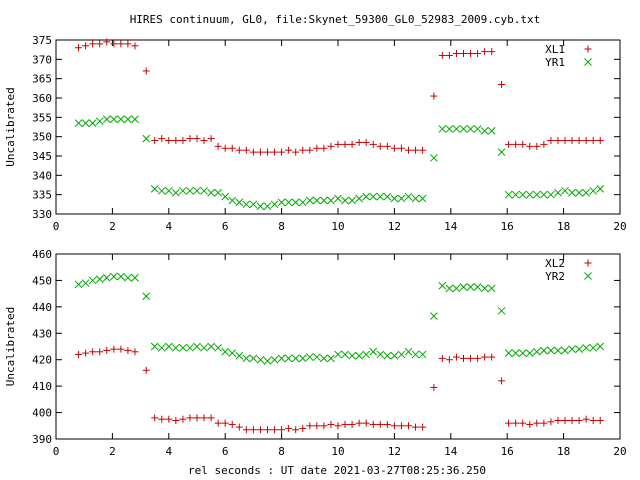  What do you see at coordinates (42, 156) in the screenshot?
I see `panel-1-ytick-label-3: 345` at bounding box center [42, 156].